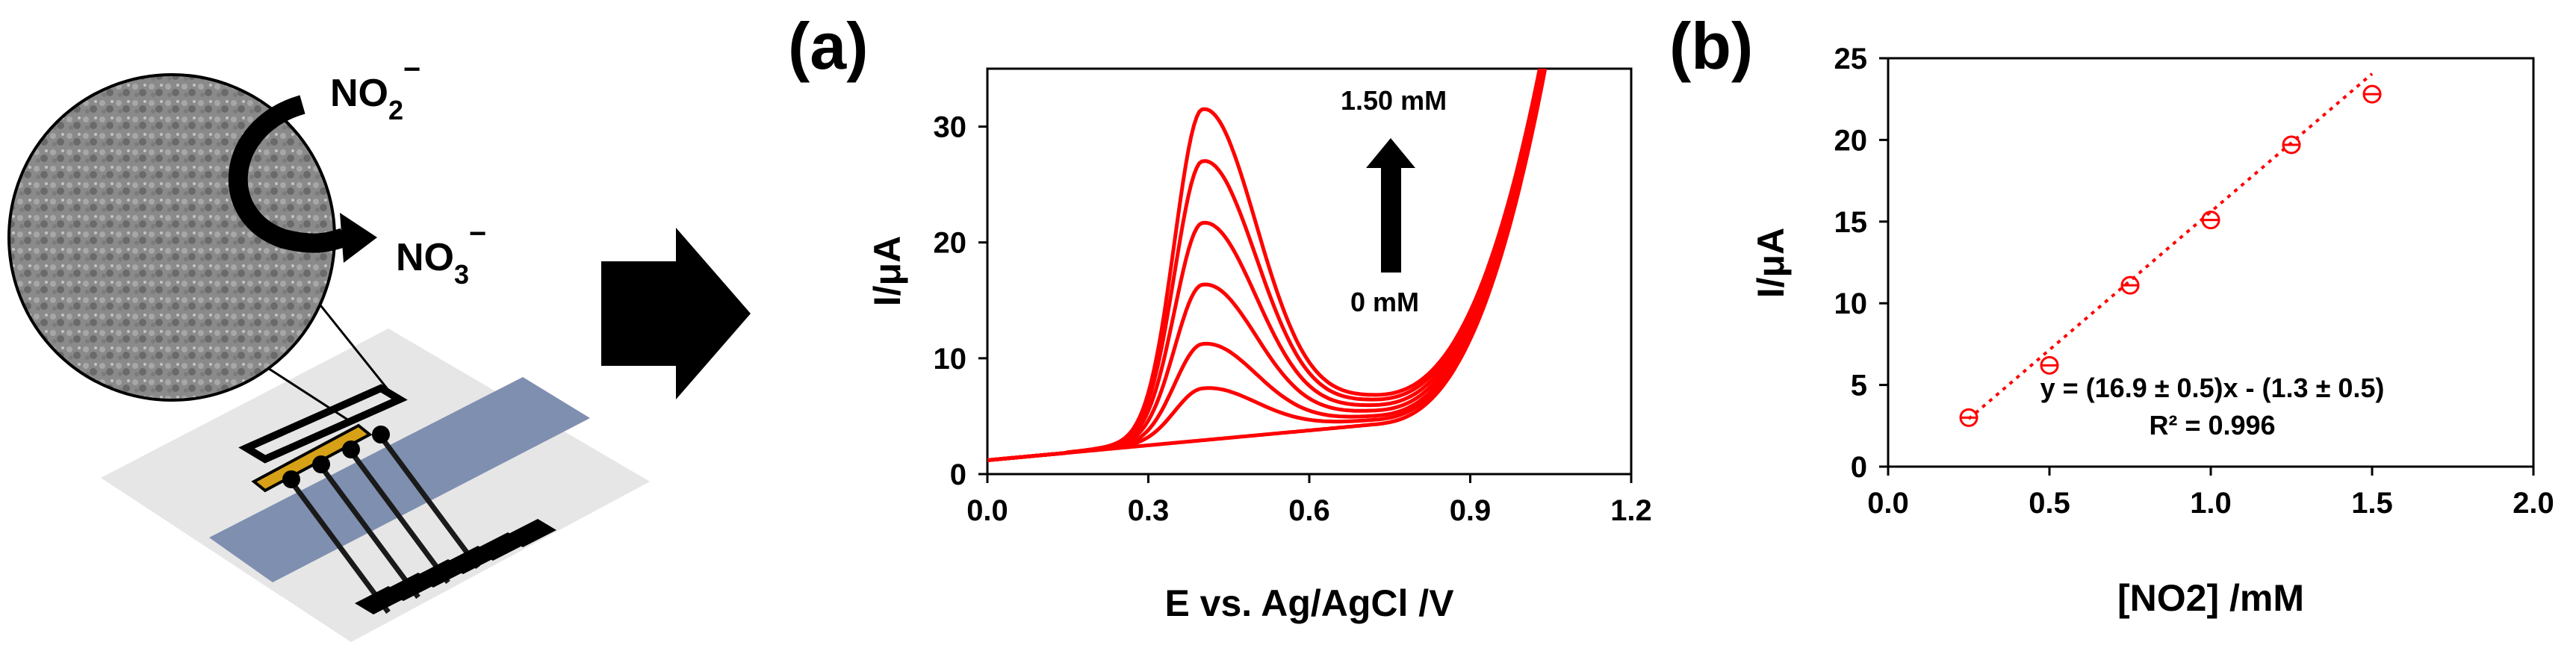 The height and width of the screenshot is (660, 2576). What do you see at coordinates (958, 474) in the screenshot?
I see `y-tick-label-a: 0` at bounding box center [958, 474].